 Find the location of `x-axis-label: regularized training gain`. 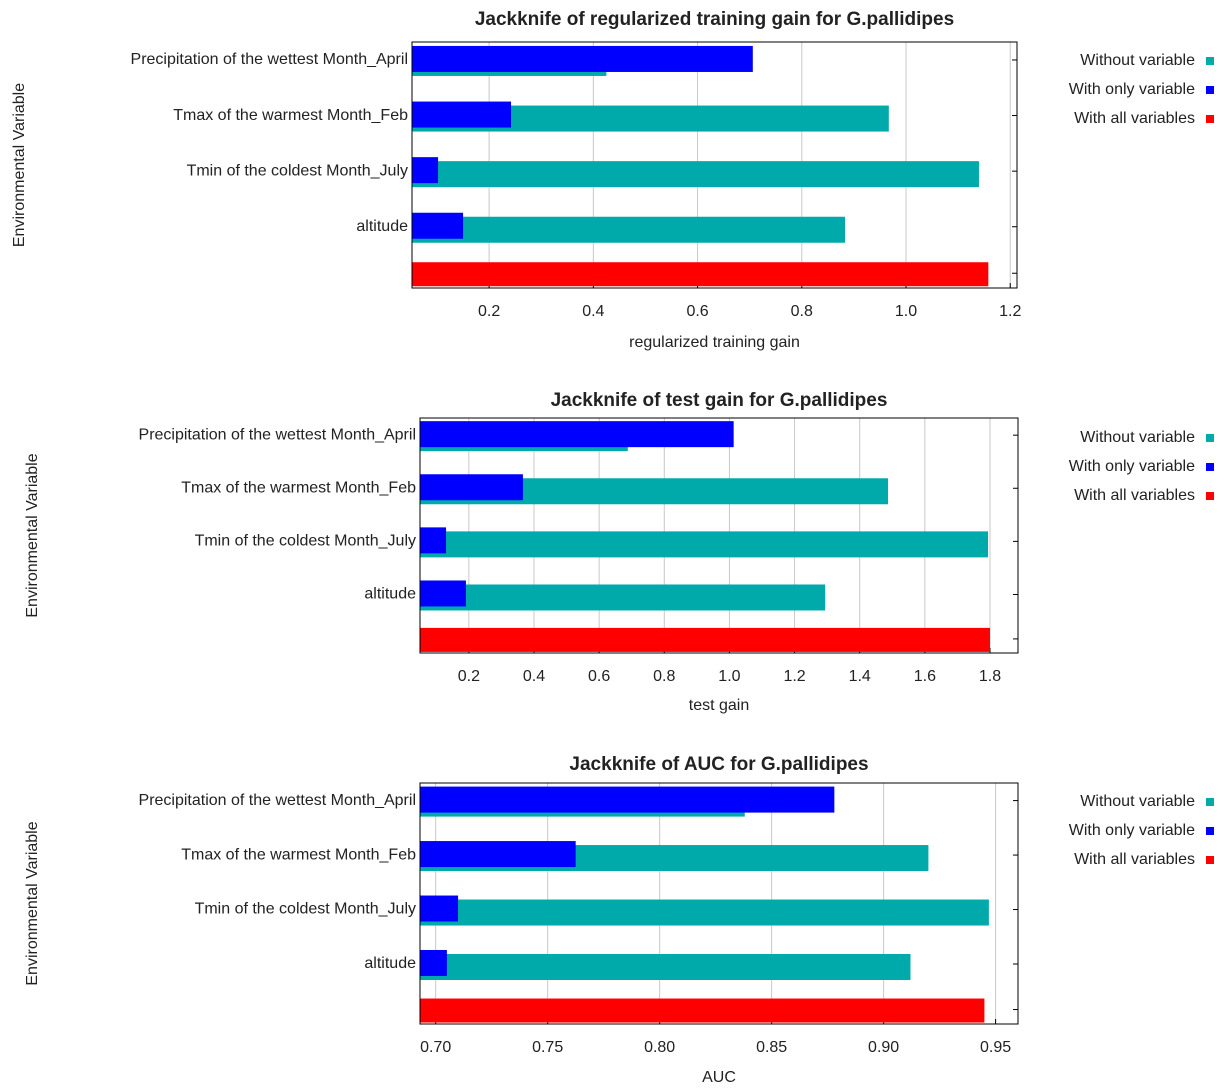

x-axis-label: regularized training gain is located at coordinates (714, 342).